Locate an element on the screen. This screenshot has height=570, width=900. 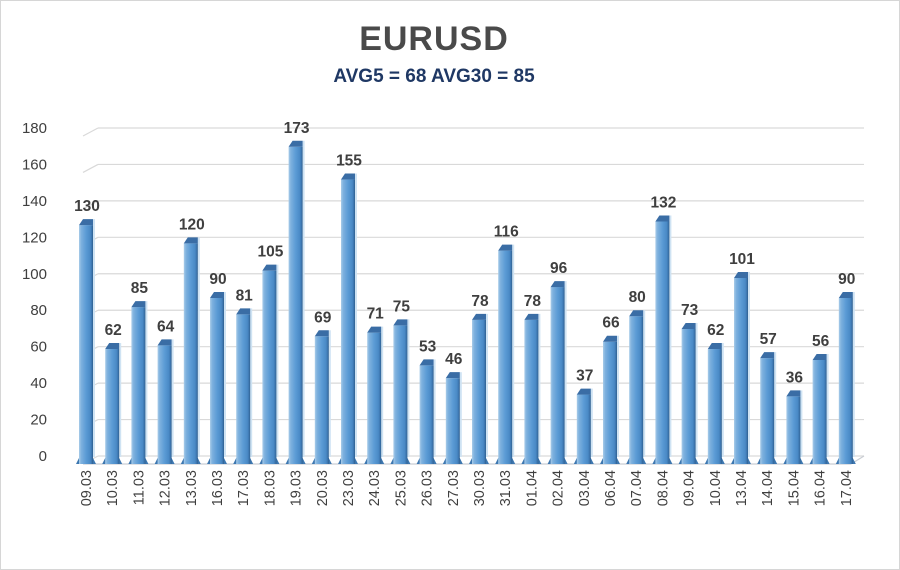
bar-value-label: 105 is located at coordinates (270, 252).